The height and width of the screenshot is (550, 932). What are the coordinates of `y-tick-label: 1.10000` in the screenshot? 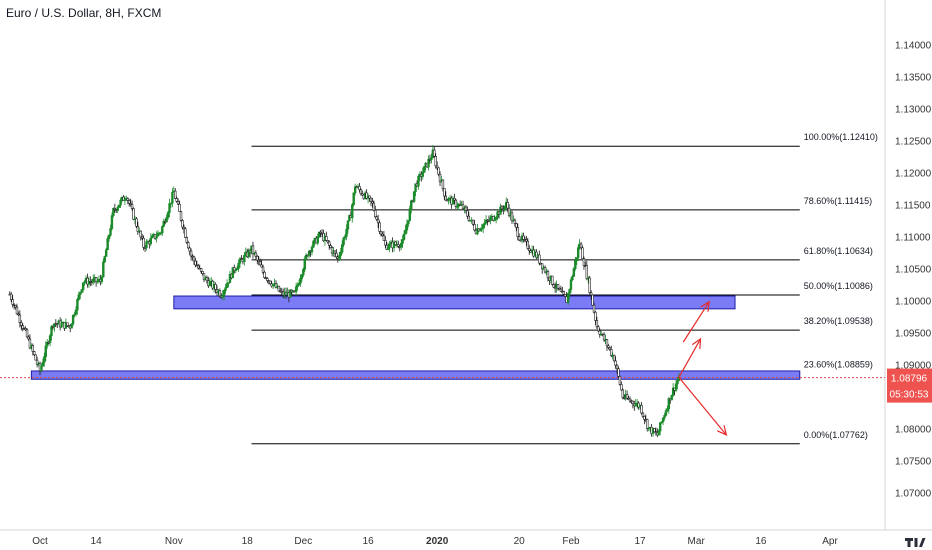 It's located at (913, 302).